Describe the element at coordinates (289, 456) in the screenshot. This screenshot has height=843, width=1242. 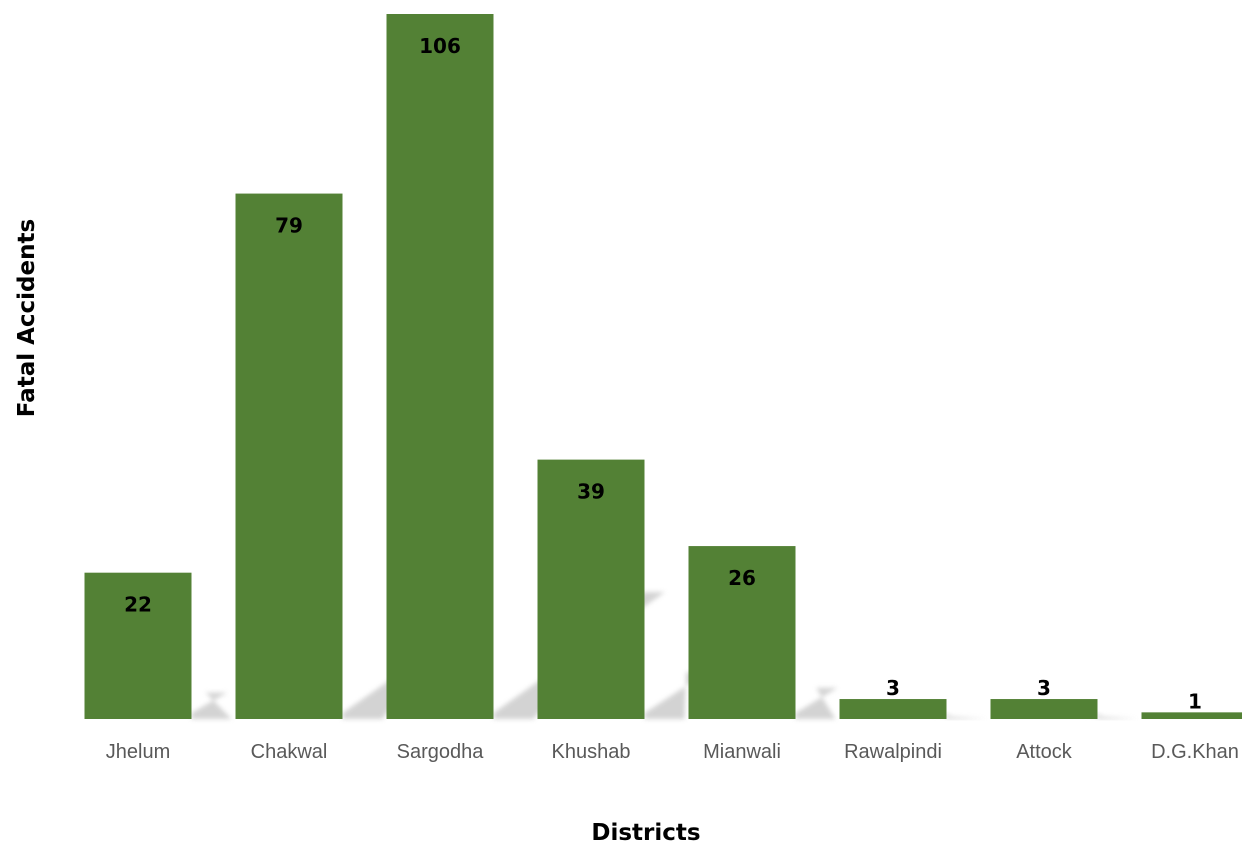
I see `bar-chakwal` at that location.